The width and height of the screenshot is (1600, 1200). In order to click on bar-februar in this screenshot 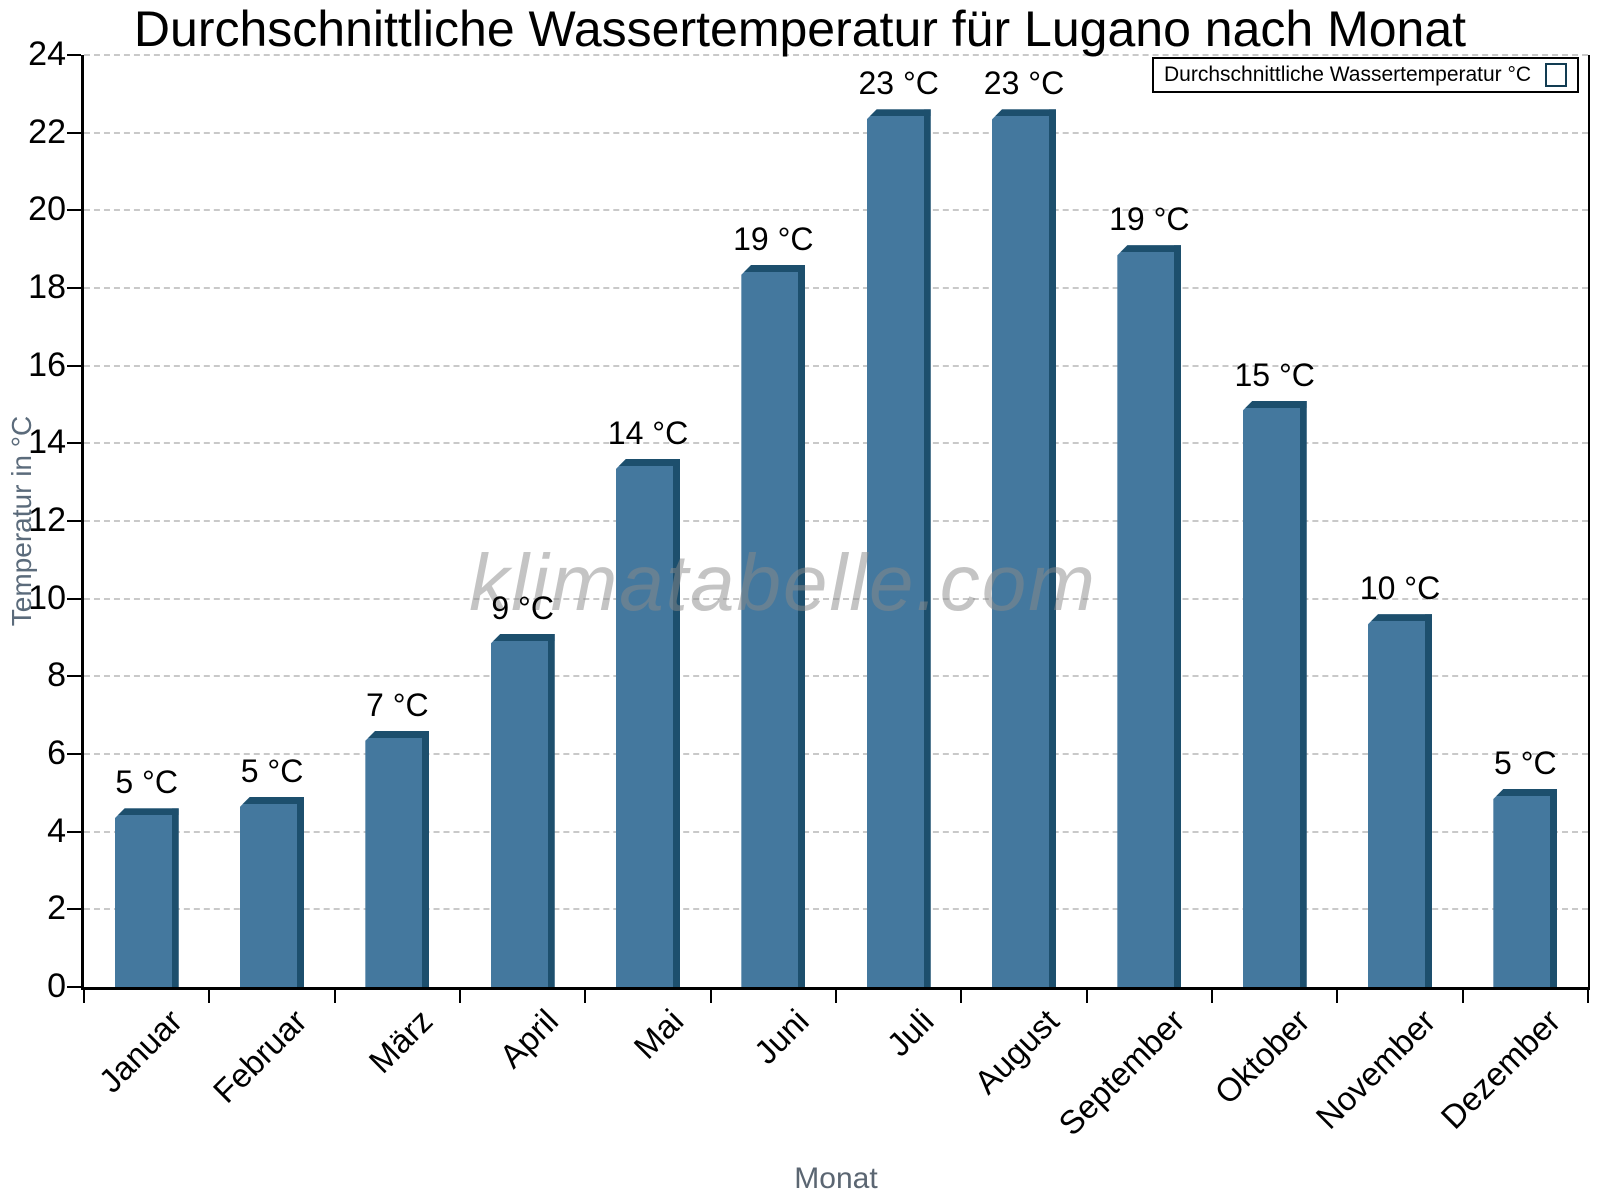, I will do `click(272, 891)`.